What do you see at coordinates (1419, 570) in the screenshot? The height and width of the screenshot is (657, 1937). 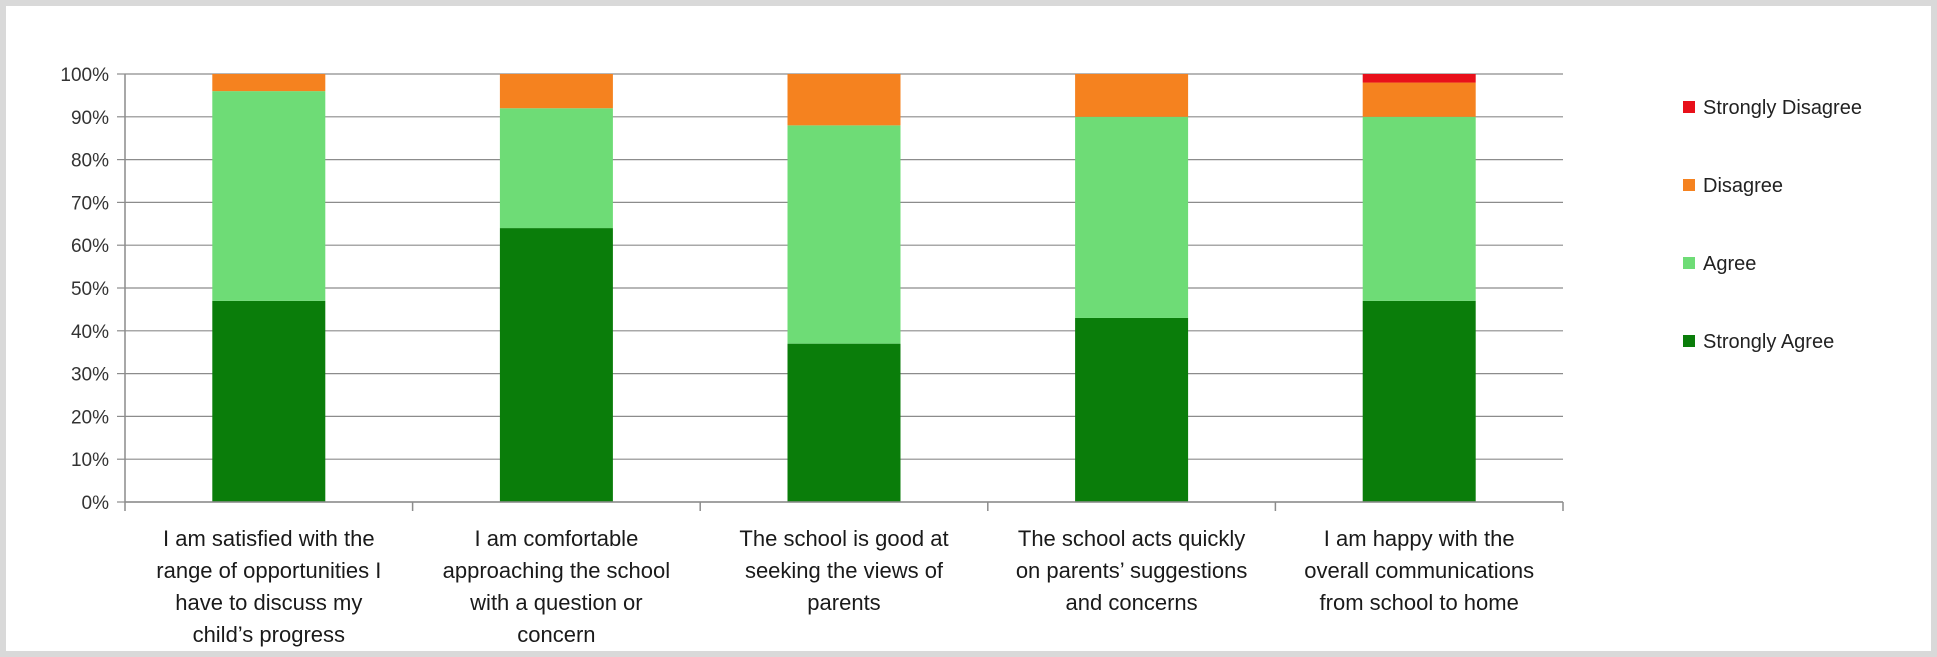 I see `category-label: overall communications` at bounding box center [1419, 570].